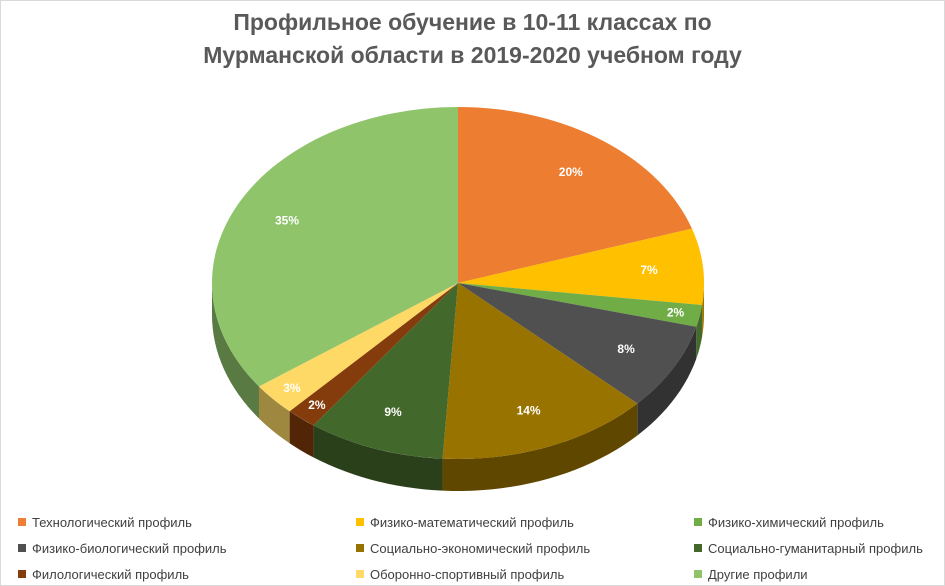  I want to click on data-label-филологический-профиль: 2%, so click(317, 405).